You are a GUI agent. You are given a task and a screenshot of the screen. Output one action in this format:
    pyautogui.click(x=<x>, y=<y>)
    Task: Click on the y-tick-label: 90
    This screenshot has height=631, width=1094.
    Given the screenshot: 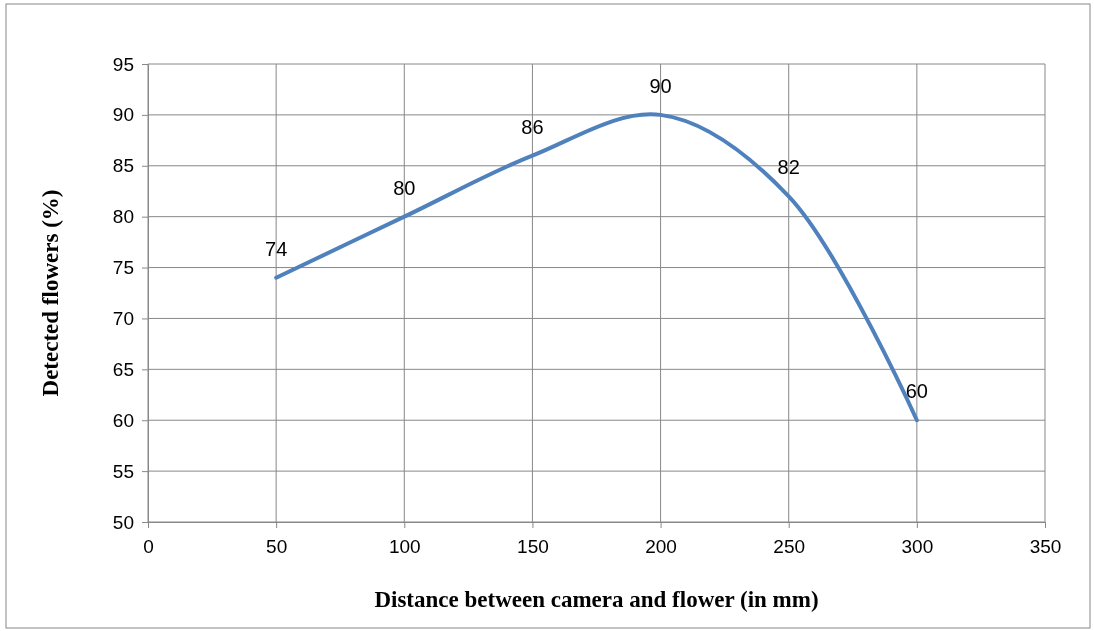 What is the action you would take?
    pyautogui.click(x=123, y=115)
    